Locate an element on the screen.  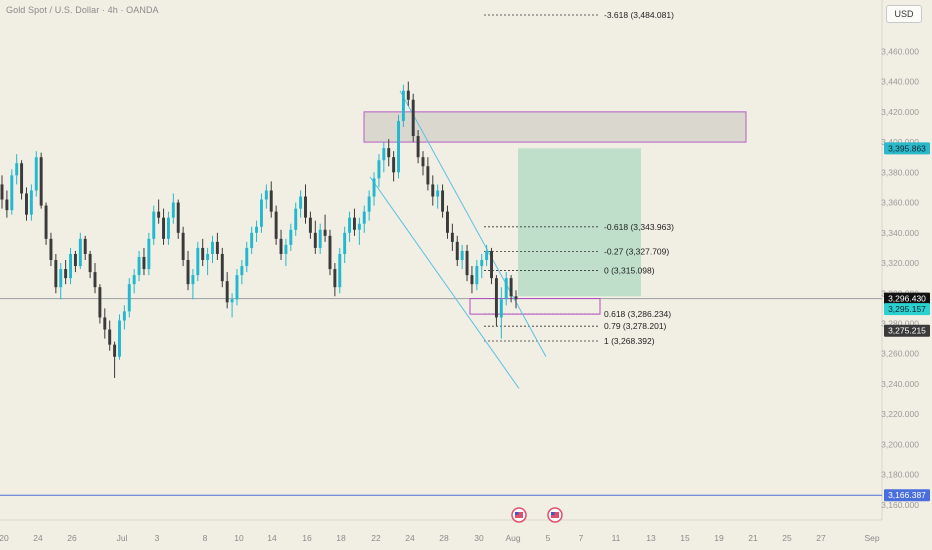
fib-level-label: -0.618 (3,343.963) is located at coordinates (639, 227).